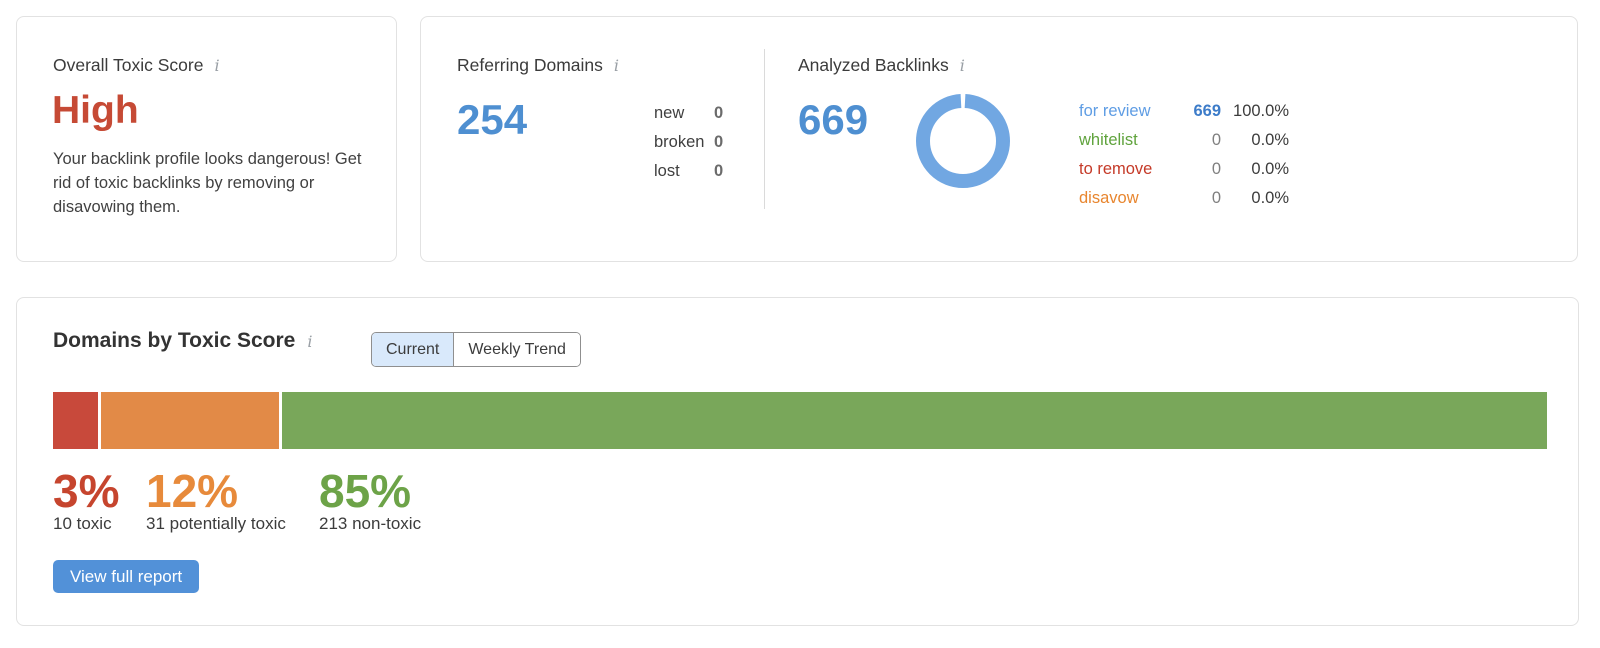  Describe the element at coordinates (370, 523) in the screenshot. I see `non-toxic-count-label: 213 non-toxic` at that location.